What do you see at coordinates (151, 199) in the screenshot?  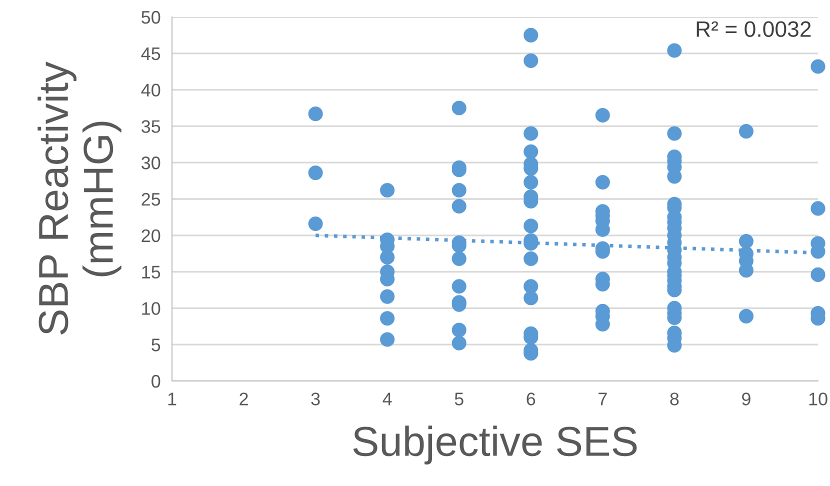 I see `y-tick-label: 25` at bounding box center [151, 199].